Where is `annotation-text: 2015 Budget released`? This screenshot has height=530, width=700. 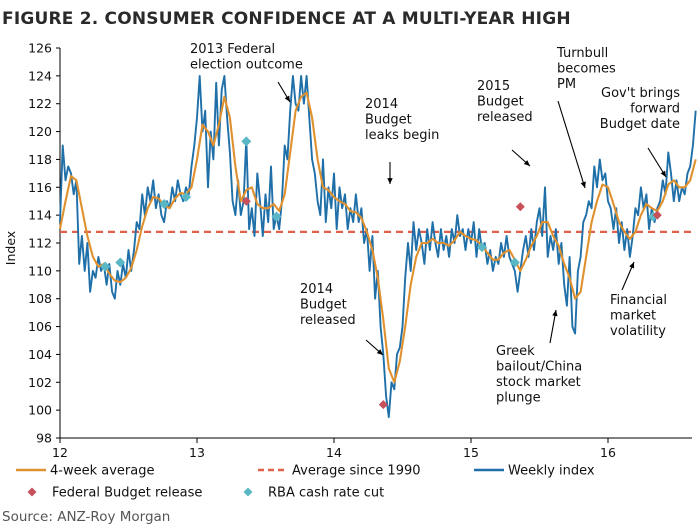
annotation-text: 2015 Budget released is located at coordinates (505, 102).